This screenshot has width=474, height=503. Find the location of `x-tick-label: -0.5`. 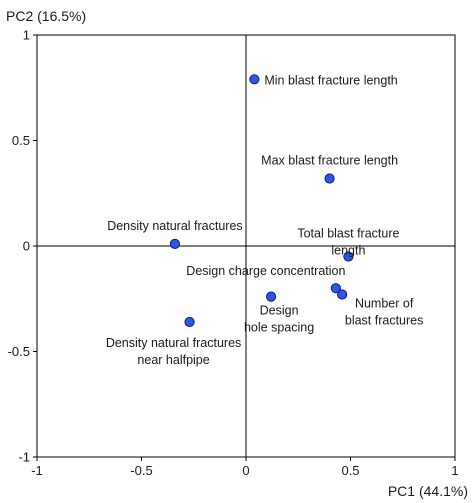

x-tick-label: -0.5 is located at coordinates (141, 470).